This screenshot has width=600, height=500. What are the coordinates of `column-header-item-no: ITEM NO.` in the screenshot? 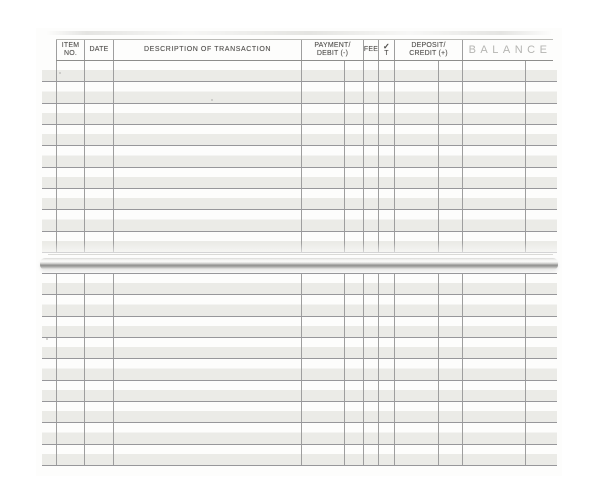 It's located at (70, 50).